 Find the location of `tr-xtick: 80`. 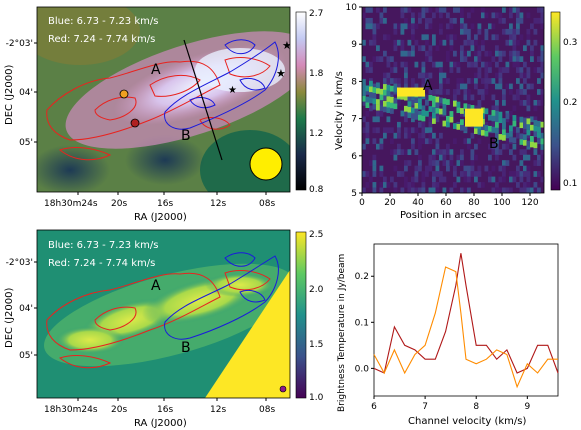

tr-xtick: 80 is located at coordinates (474, 203).